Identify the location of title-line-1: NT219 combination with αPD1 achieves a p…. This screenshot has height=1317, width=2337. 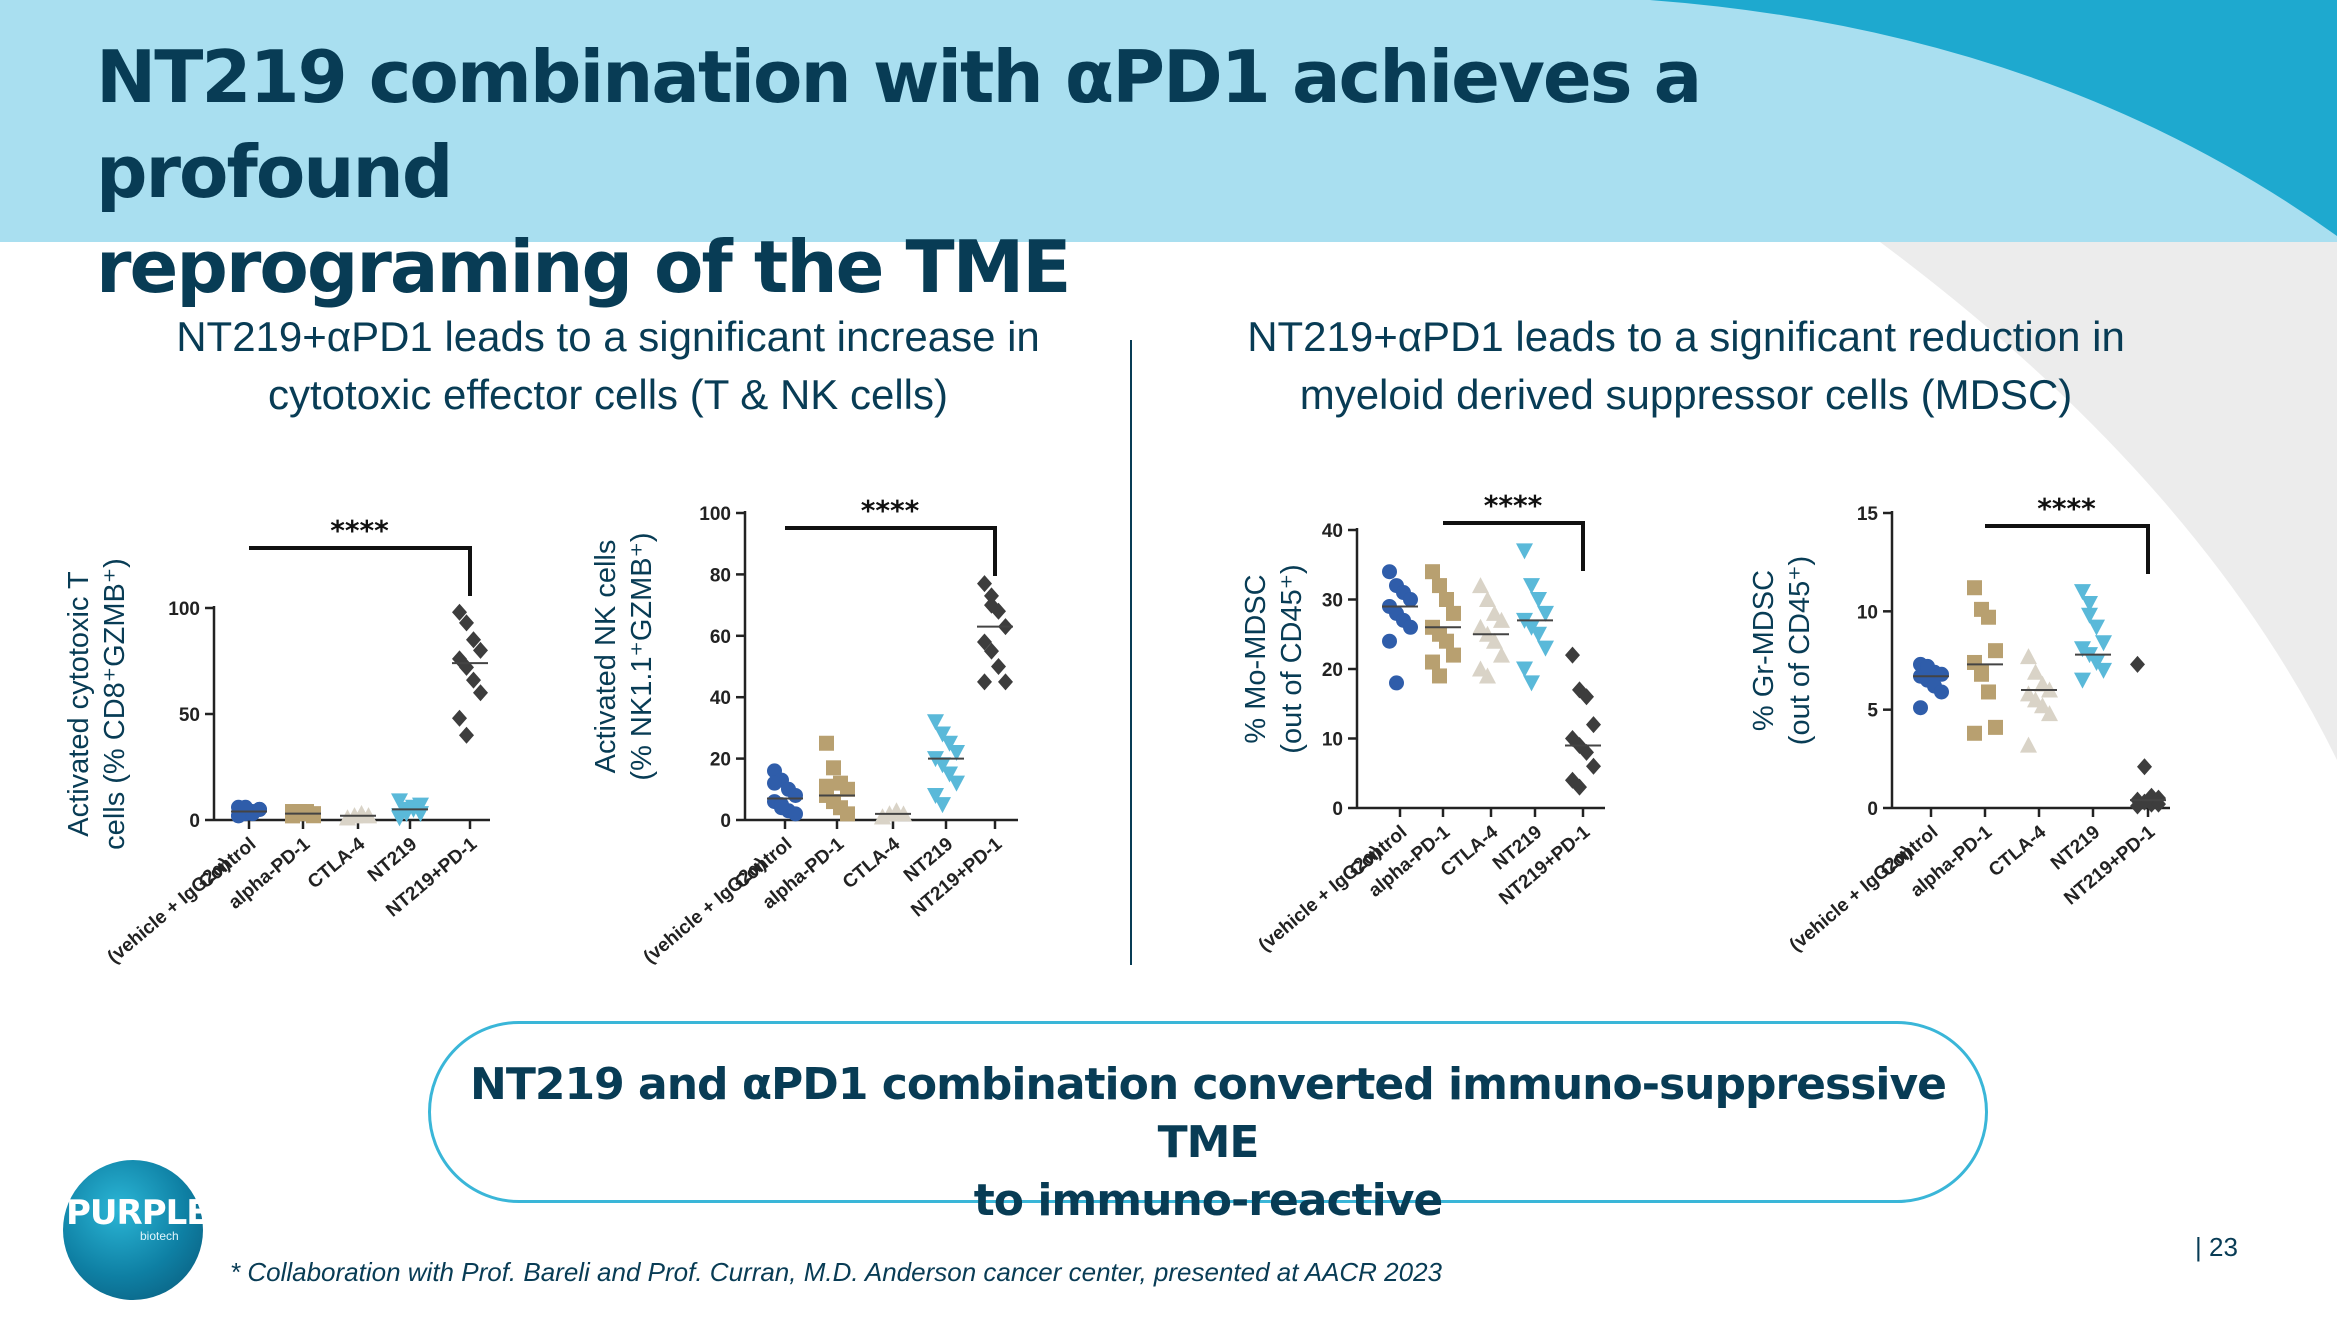
(899, 124).